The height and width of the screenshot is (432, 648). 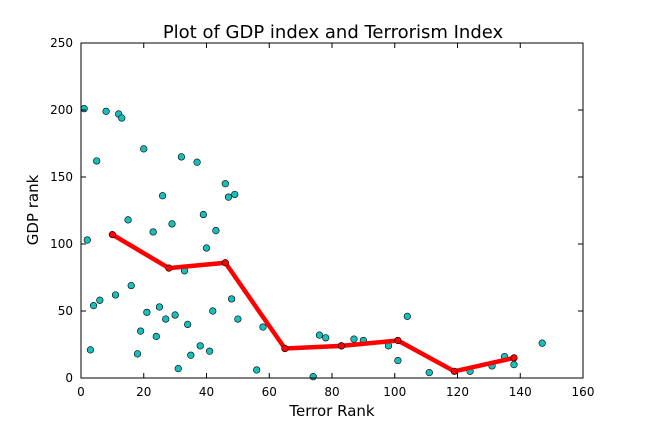 What do you see at coordinates (333, 32) in the screenshot?
I see `chart-title: Plot of GDP index and Terrorism Index` at bounding box center [333, 32].